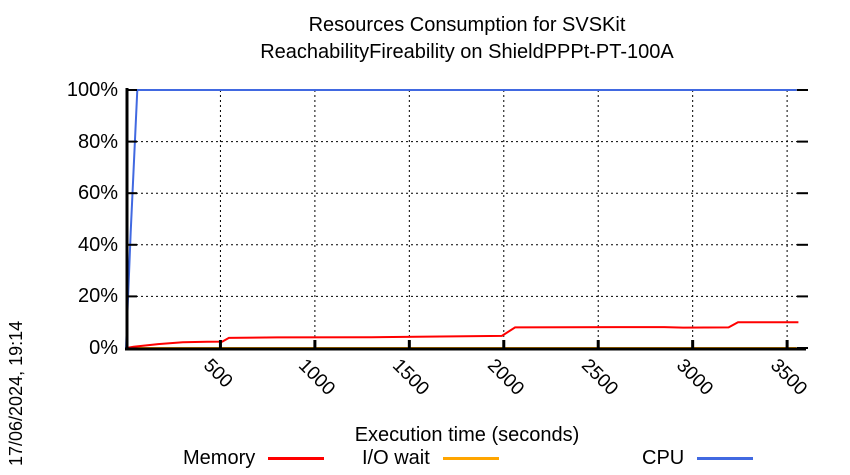 The height and width of the screenshot is (475, 850). Describe the element at coordinates (467, 25) in the screenshot. I see `chart-title-line1: Resources Consumption for SVSKit` at that location.